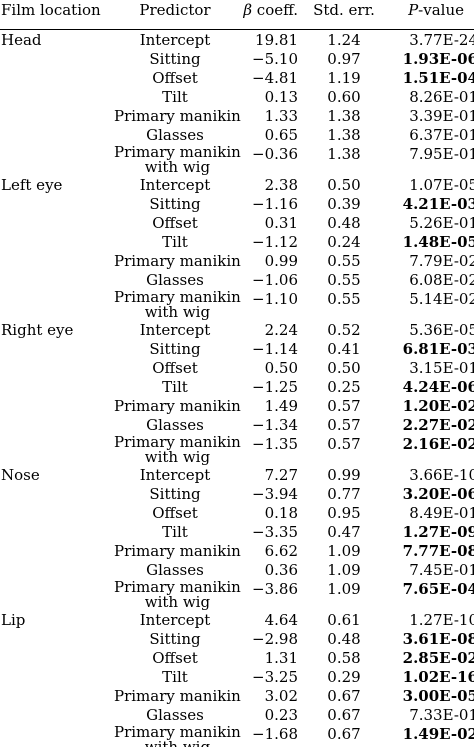  Describe the element at coordinates (237, 135) in the screenshot. I see `table-row: Glasses 0.65 1.38 6.37E-01` at that location.